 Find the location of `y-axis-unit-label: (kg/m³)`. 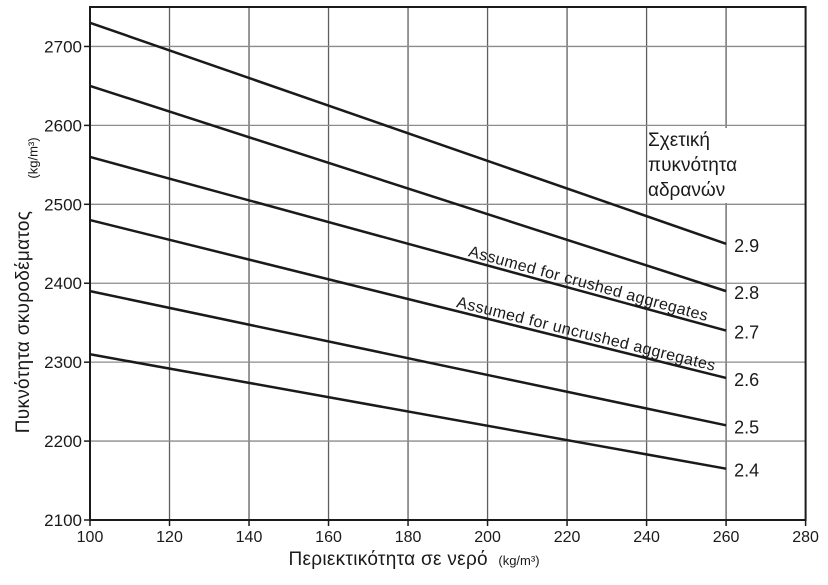

y-axis-unit-label: (kg/m³) is located at coordinates (33, 158).